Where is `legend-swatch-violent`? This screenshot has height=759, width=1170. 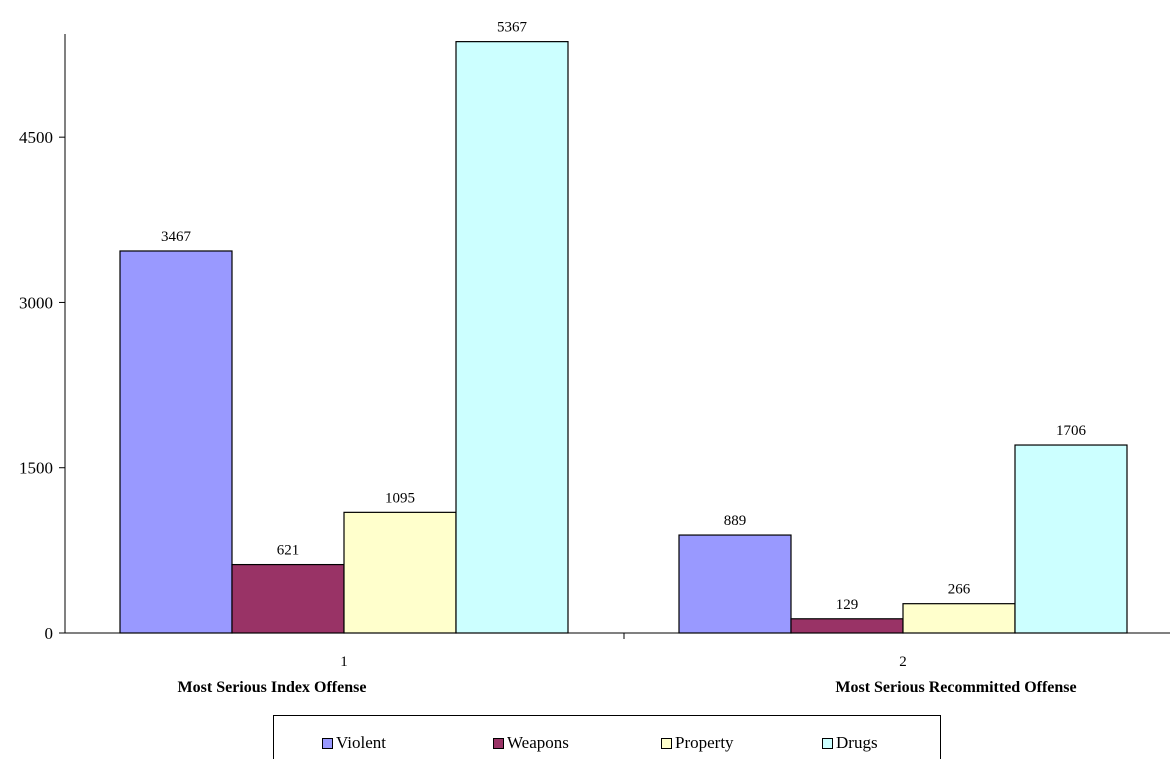
legend-swatch-violent is located at coordinates (327, 743).